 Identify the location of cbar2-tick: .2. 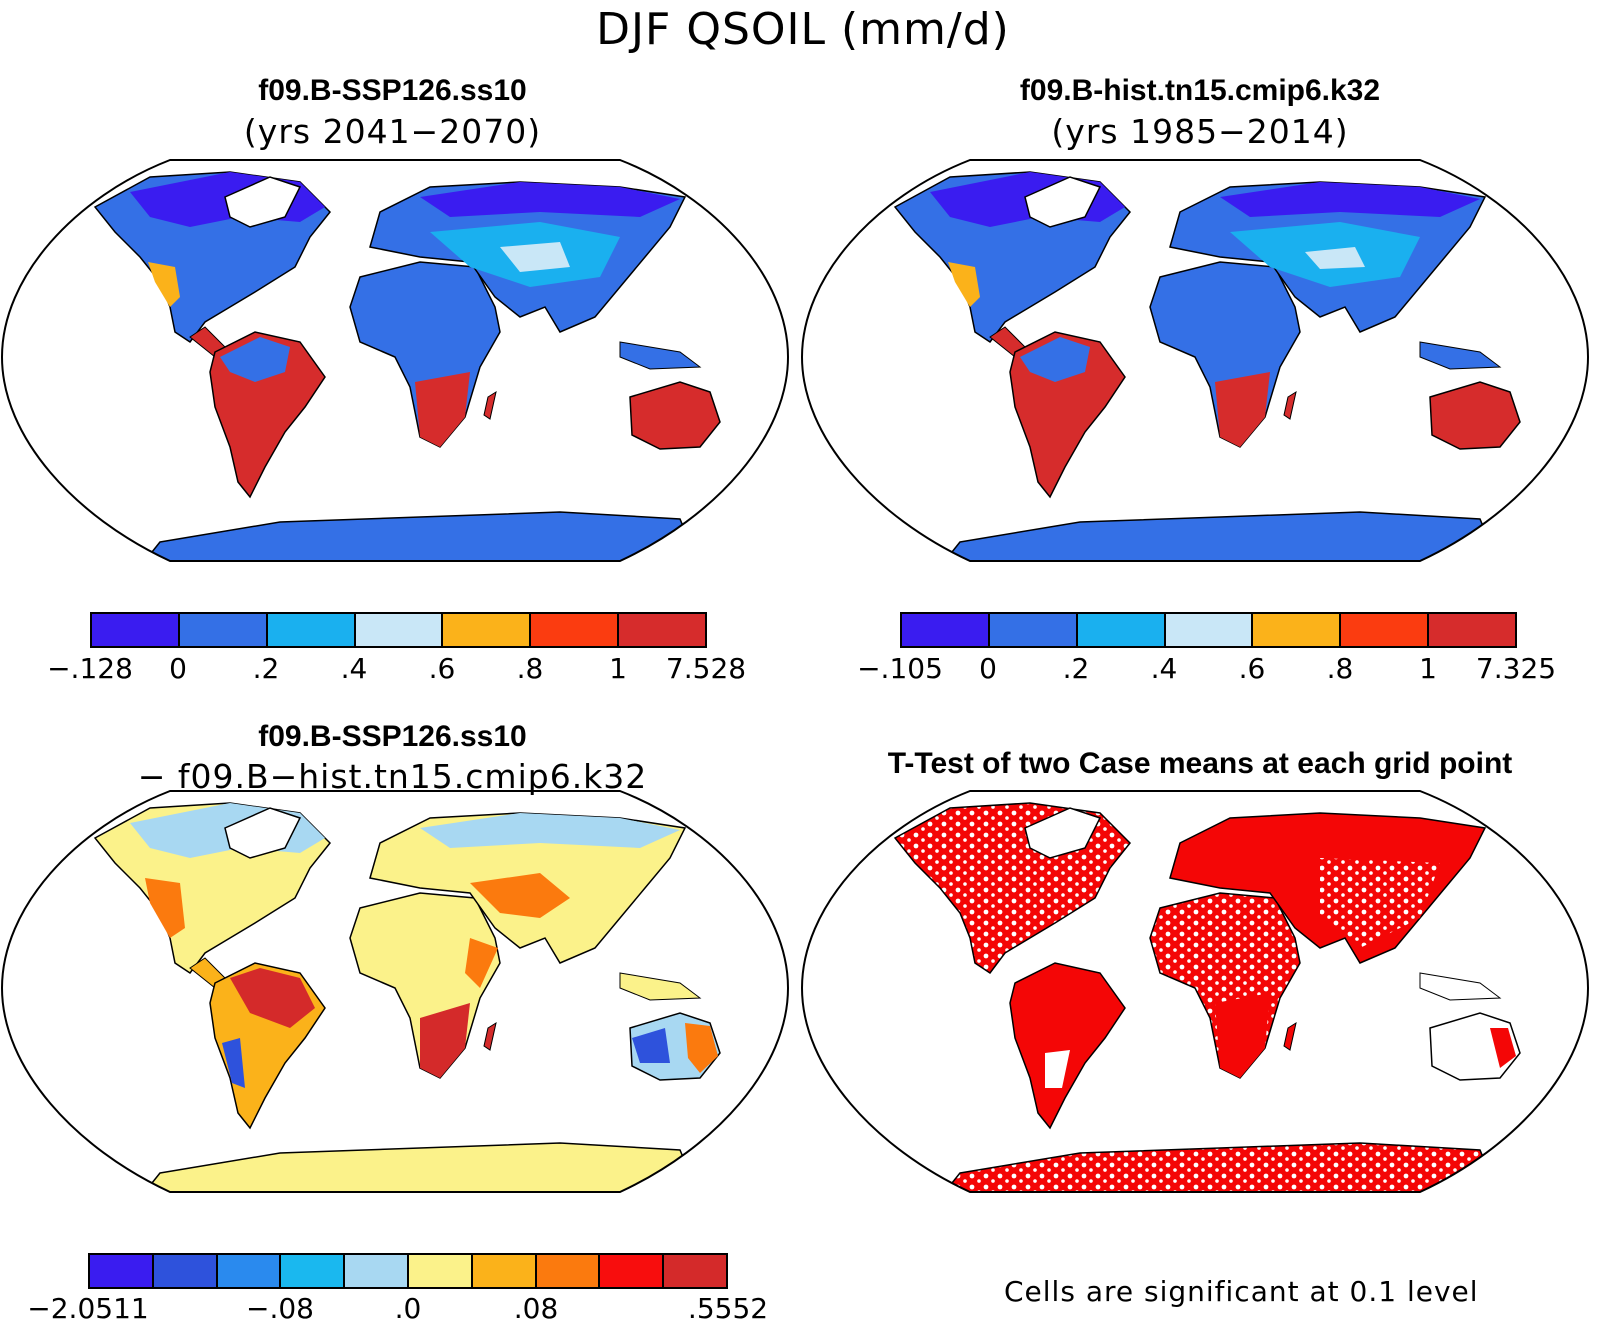
(1076, 668).